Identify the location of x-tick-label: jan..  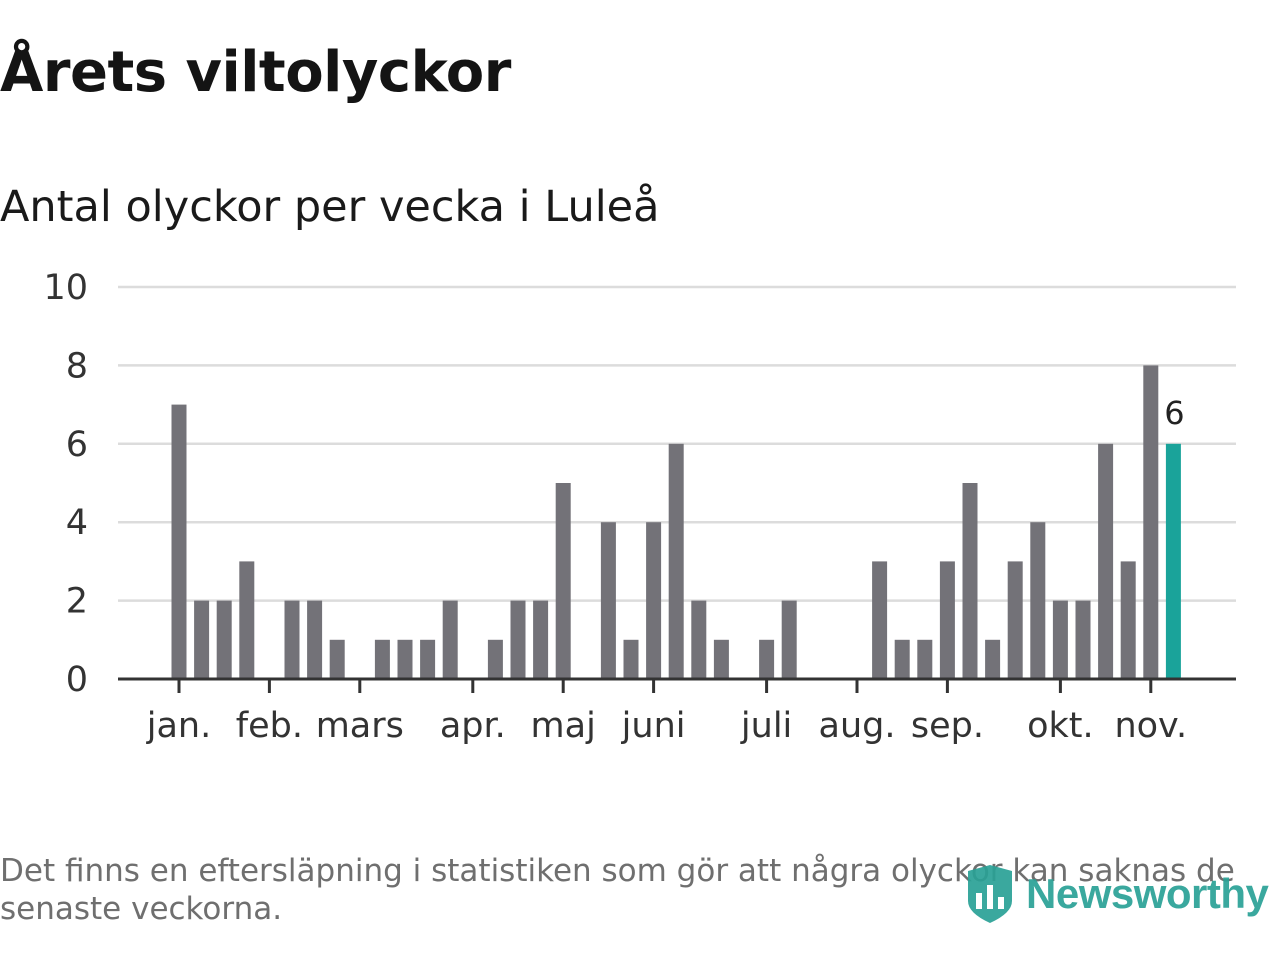
(178, 726).